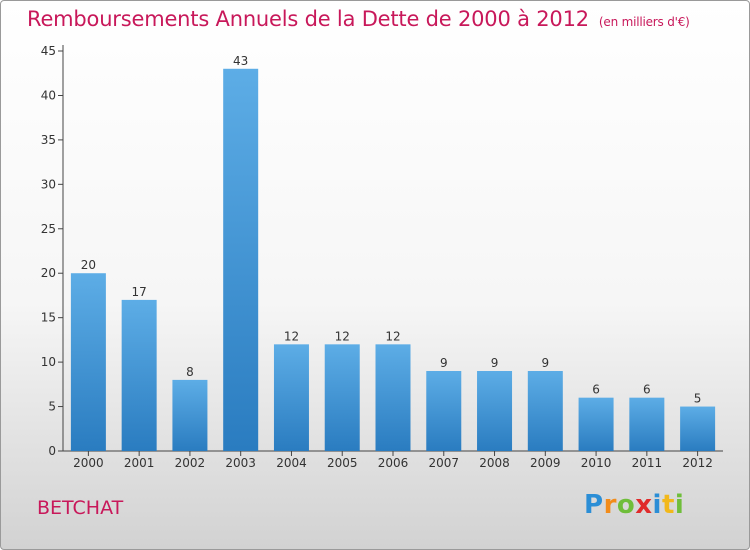  I want to click on y-tick-label: 15, so click(48, 318).